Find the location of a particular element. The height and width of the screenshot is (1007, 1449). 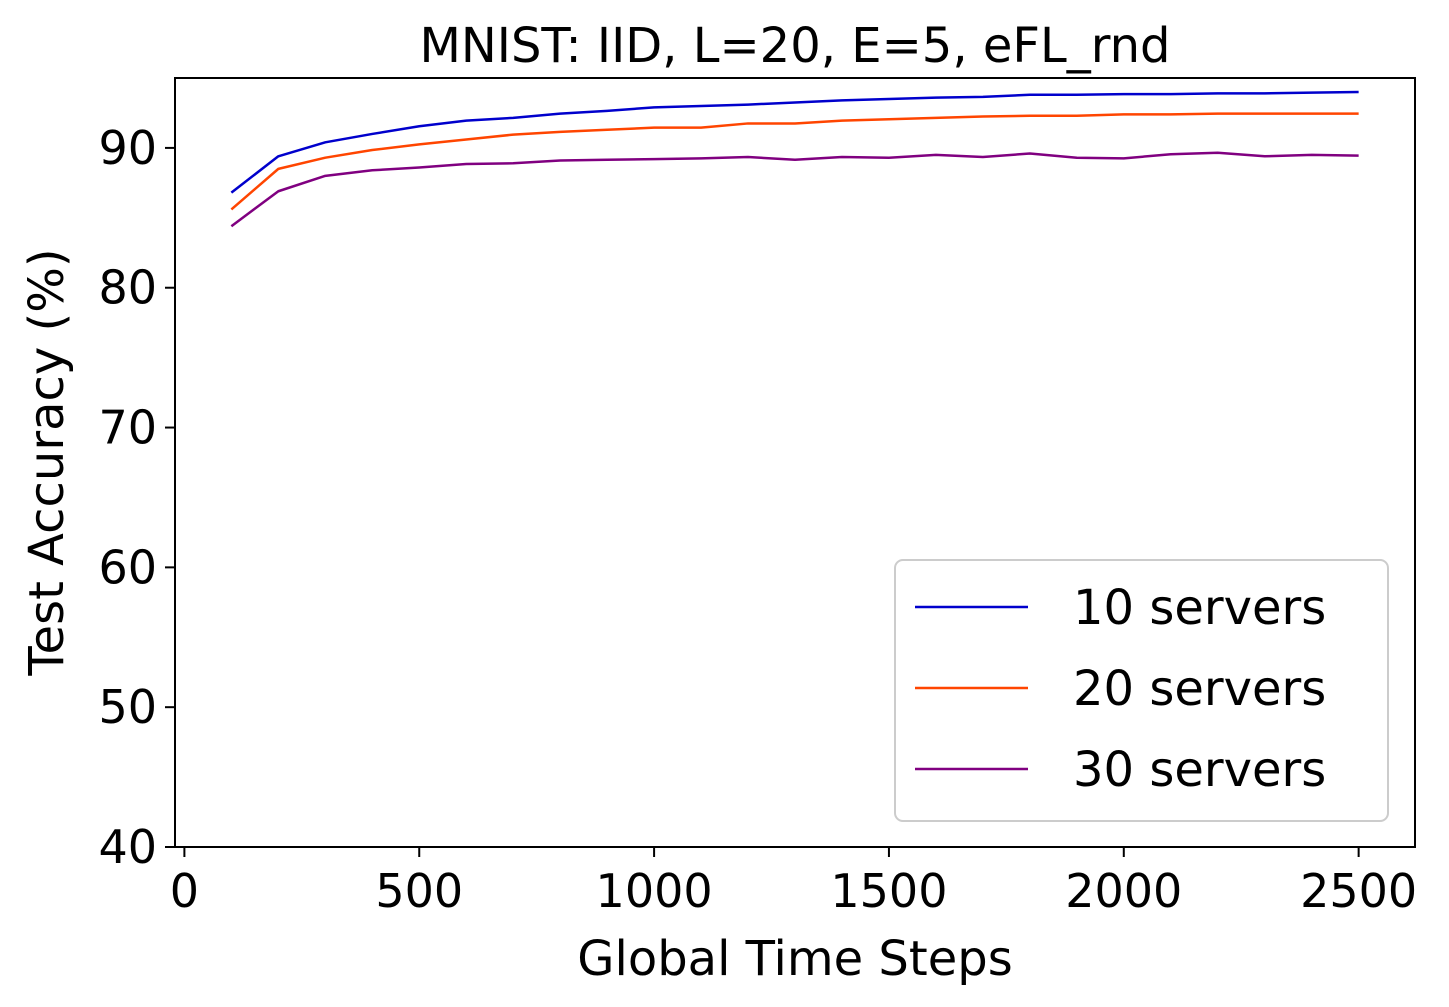

legend-frame is located at coordinates (1141, 690).